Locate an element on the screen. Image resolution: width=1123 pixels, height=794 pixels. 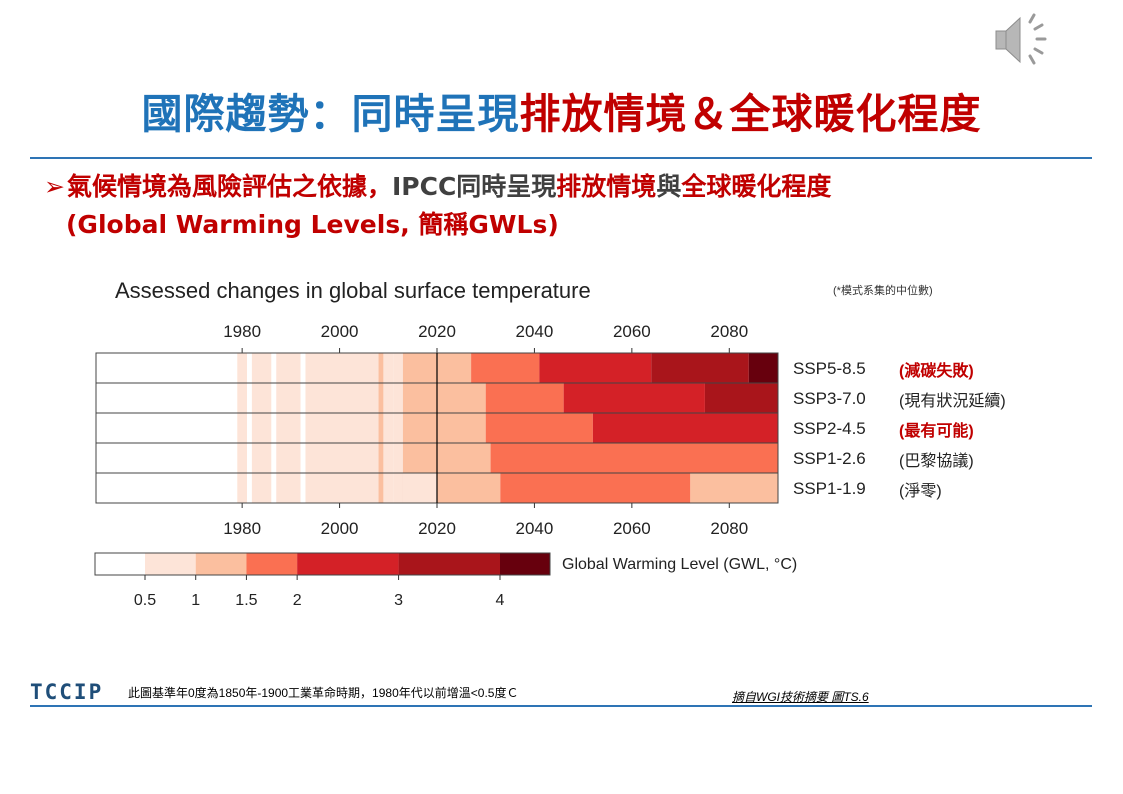
legend-tick-label: 0.5 is located at coordinates (145, 600).